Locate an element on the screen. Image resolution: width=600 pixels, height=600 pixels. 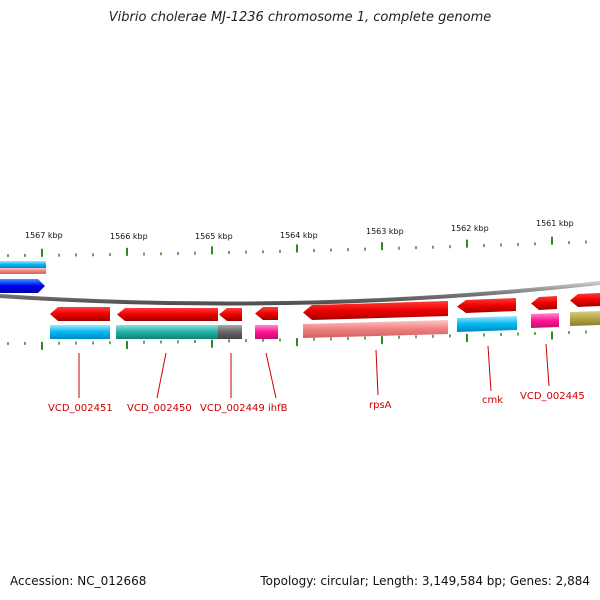
gene-arrow-rpsa is located at coordinates (375, 310).